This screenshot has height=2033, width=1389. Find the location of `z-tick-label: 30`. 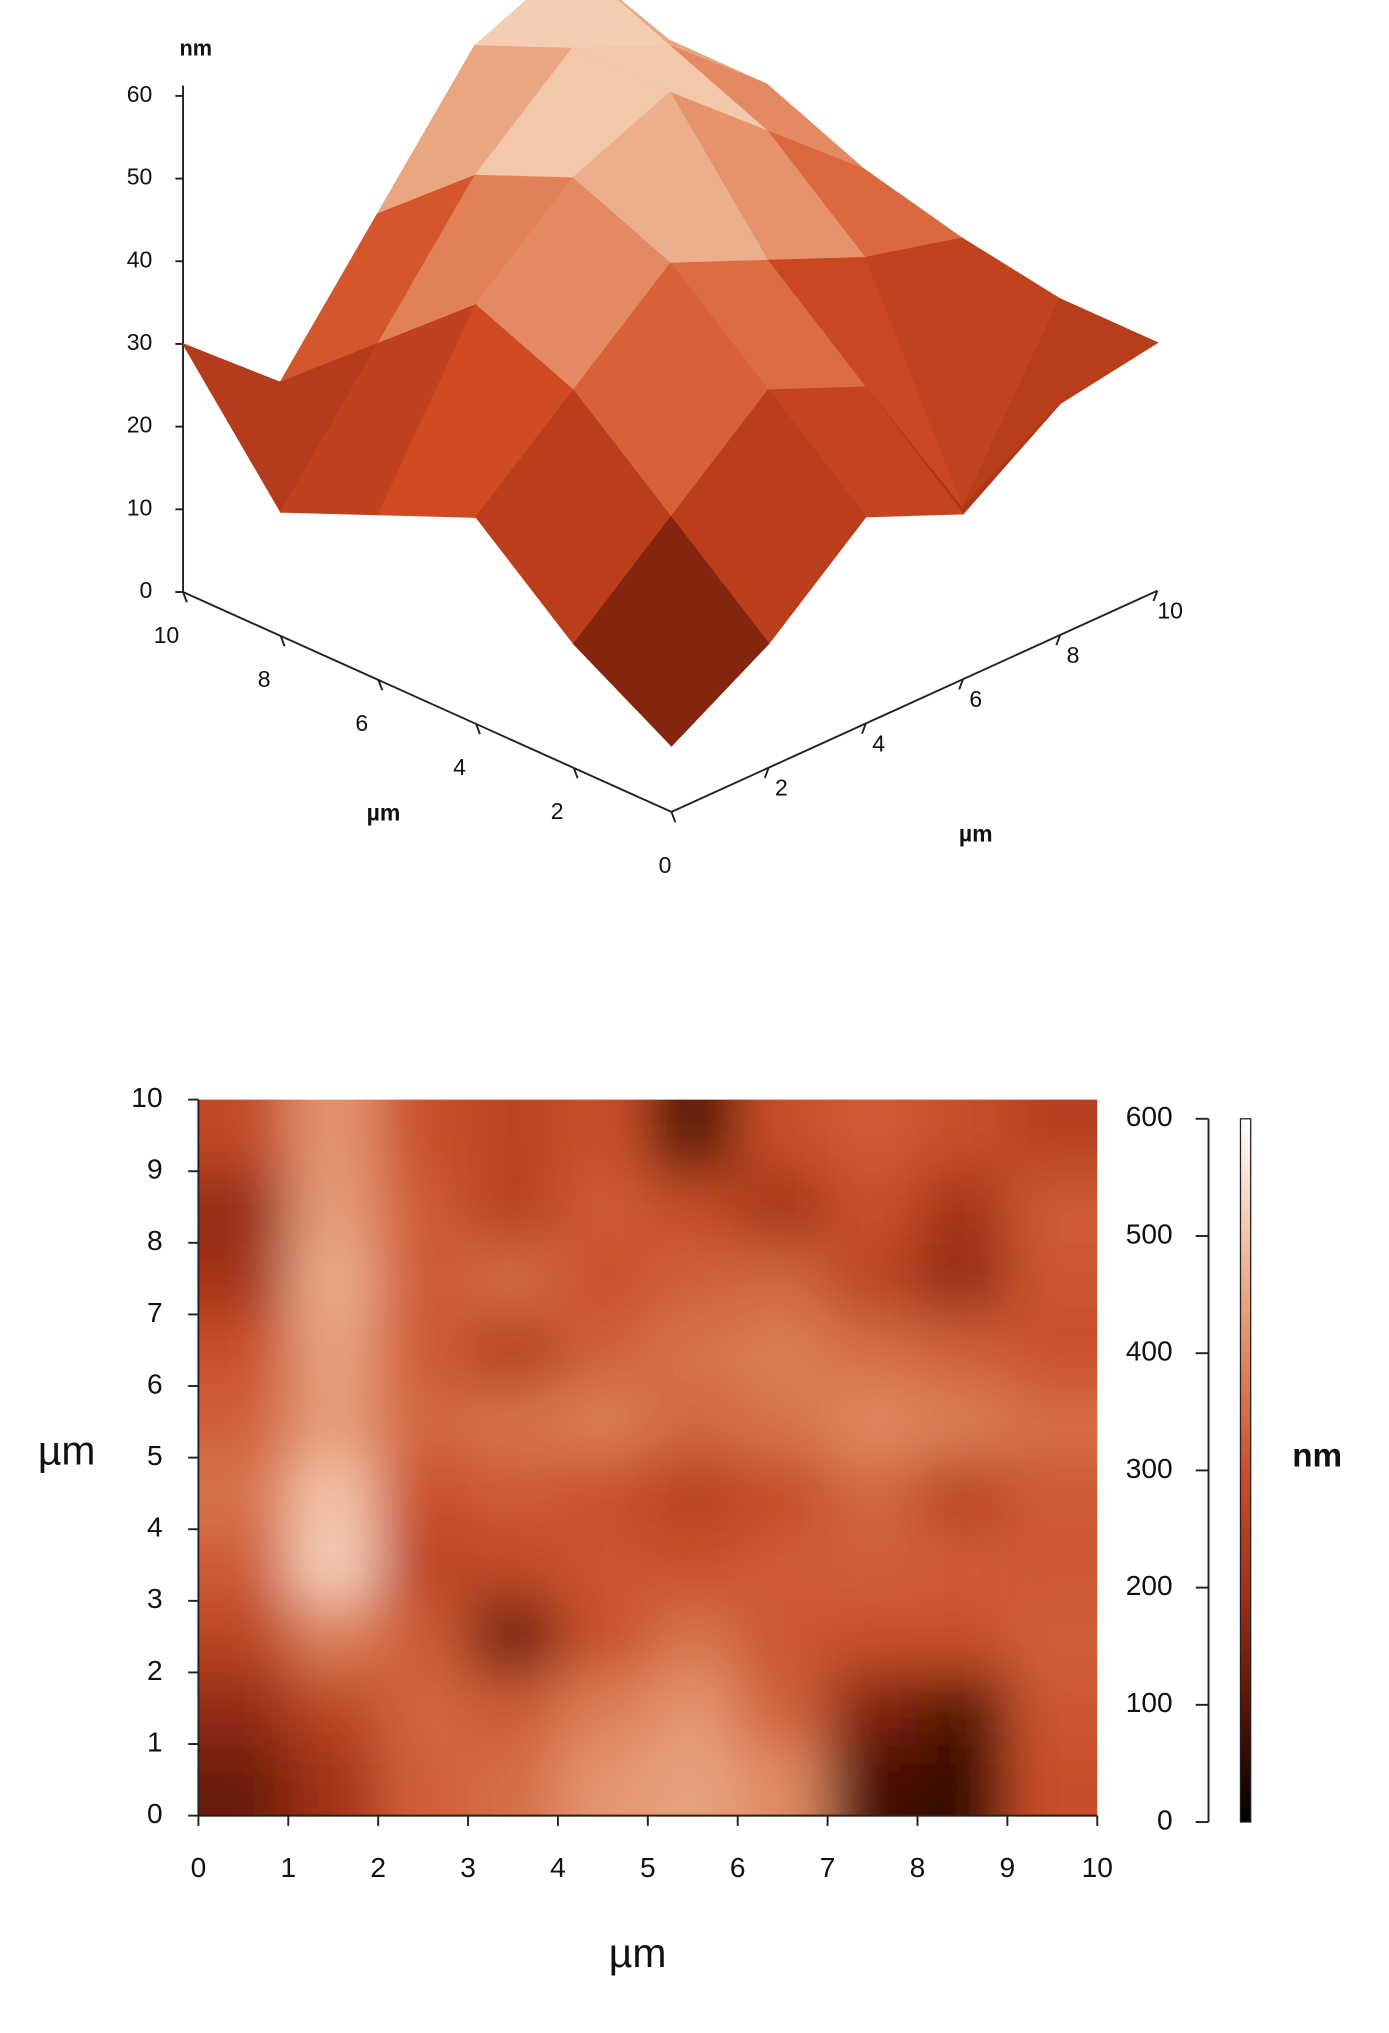

z-tick-label: 30 is located at coordinates (140, 342).